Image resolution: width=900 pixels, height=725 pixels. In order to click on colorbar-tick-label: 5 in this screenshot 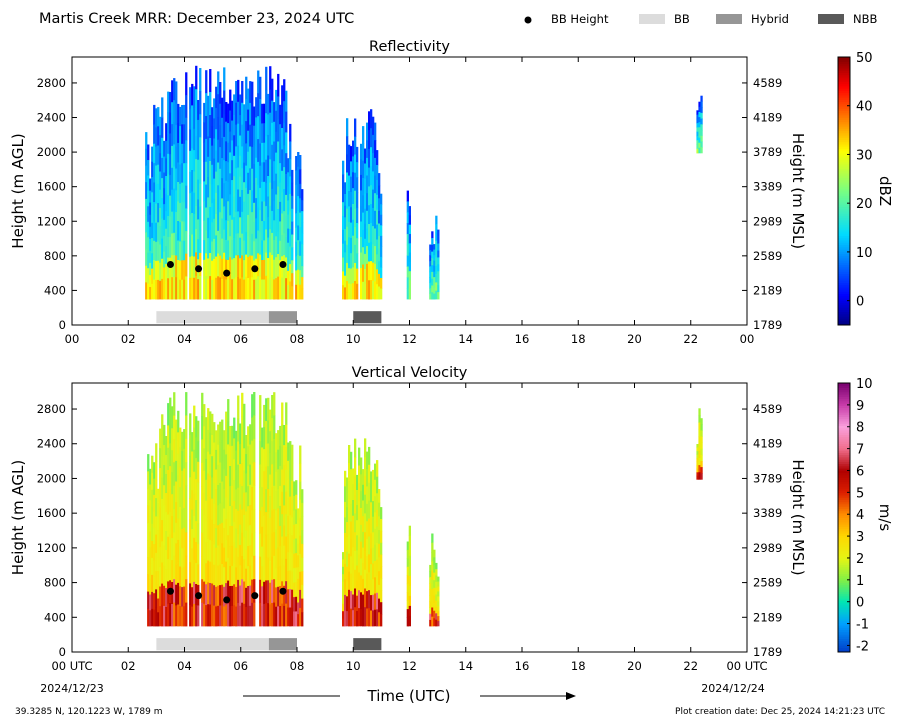, I will do `click(860, 493)`.